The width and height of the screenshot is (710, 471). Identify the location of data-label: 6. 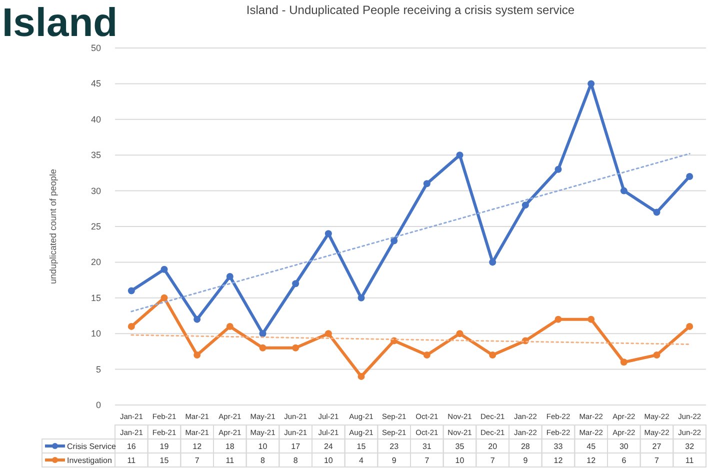
(624, 460).